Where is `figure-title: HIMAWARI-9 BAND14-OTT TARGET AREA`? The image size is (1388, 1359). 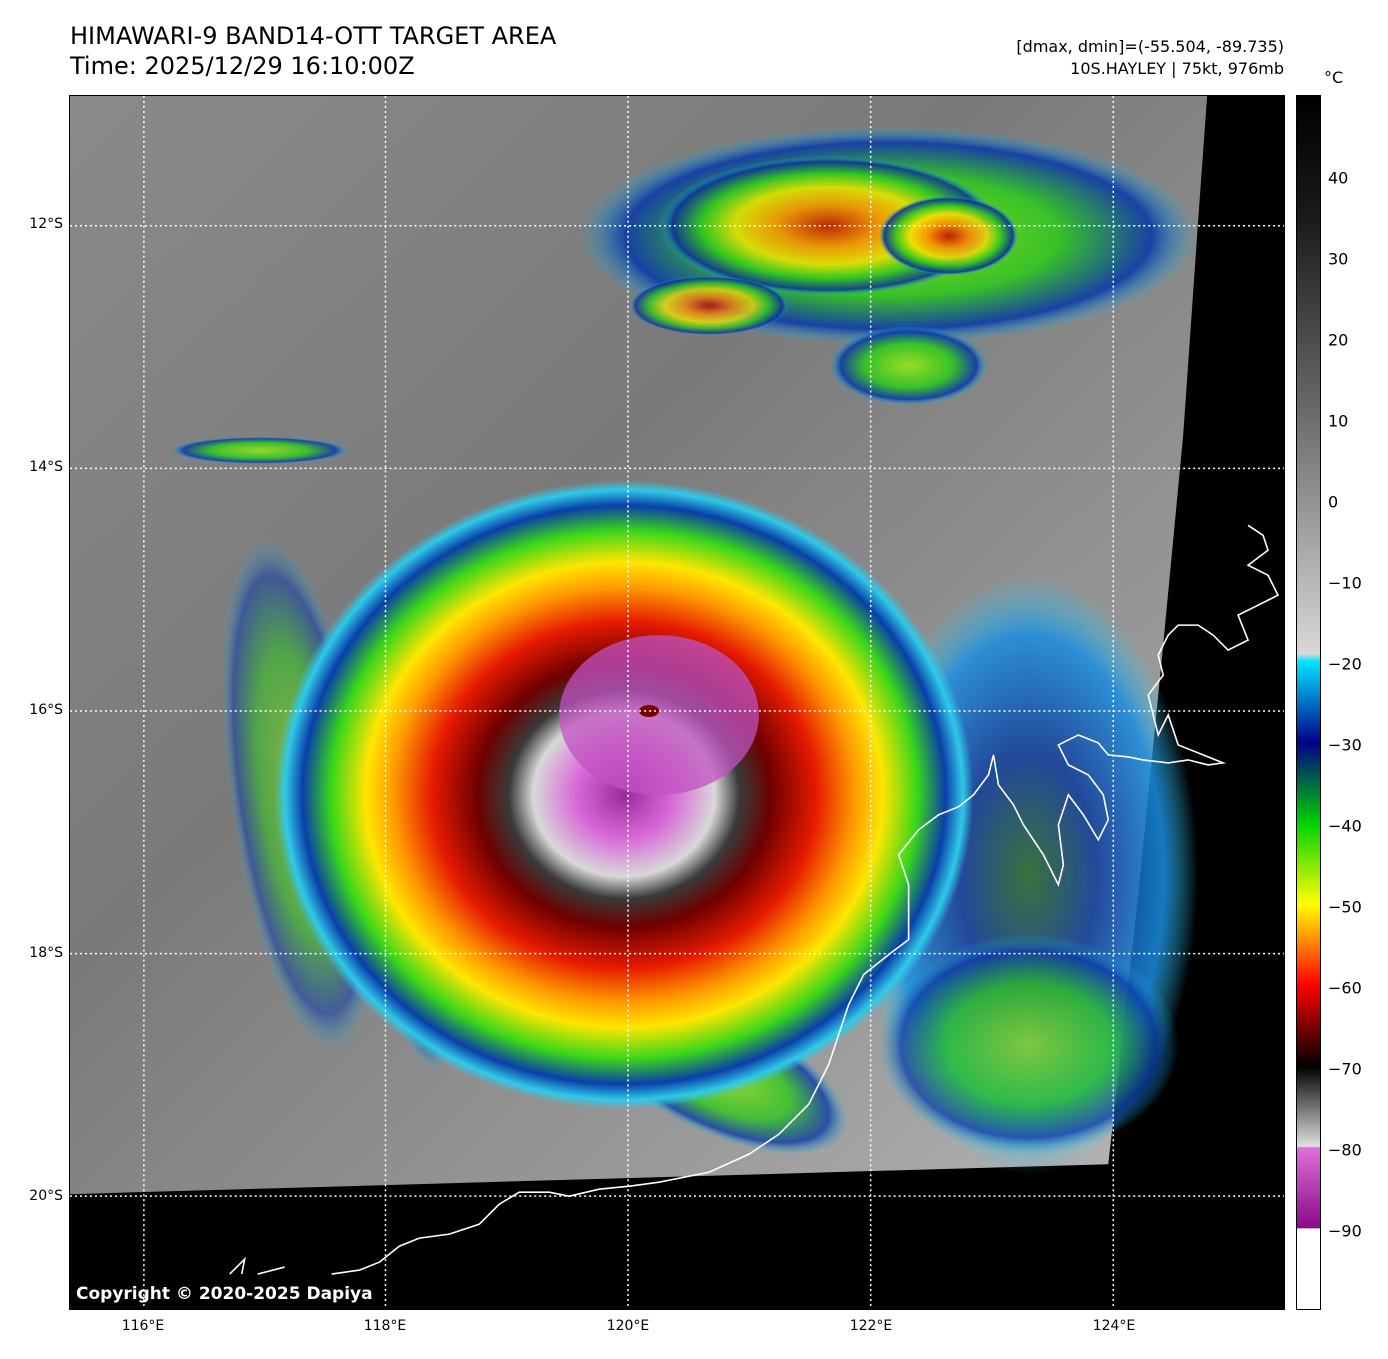 figure-title: HIMAWARI-9 BAND14-OTT TARGET AREA is located at coordinates (313, 36).